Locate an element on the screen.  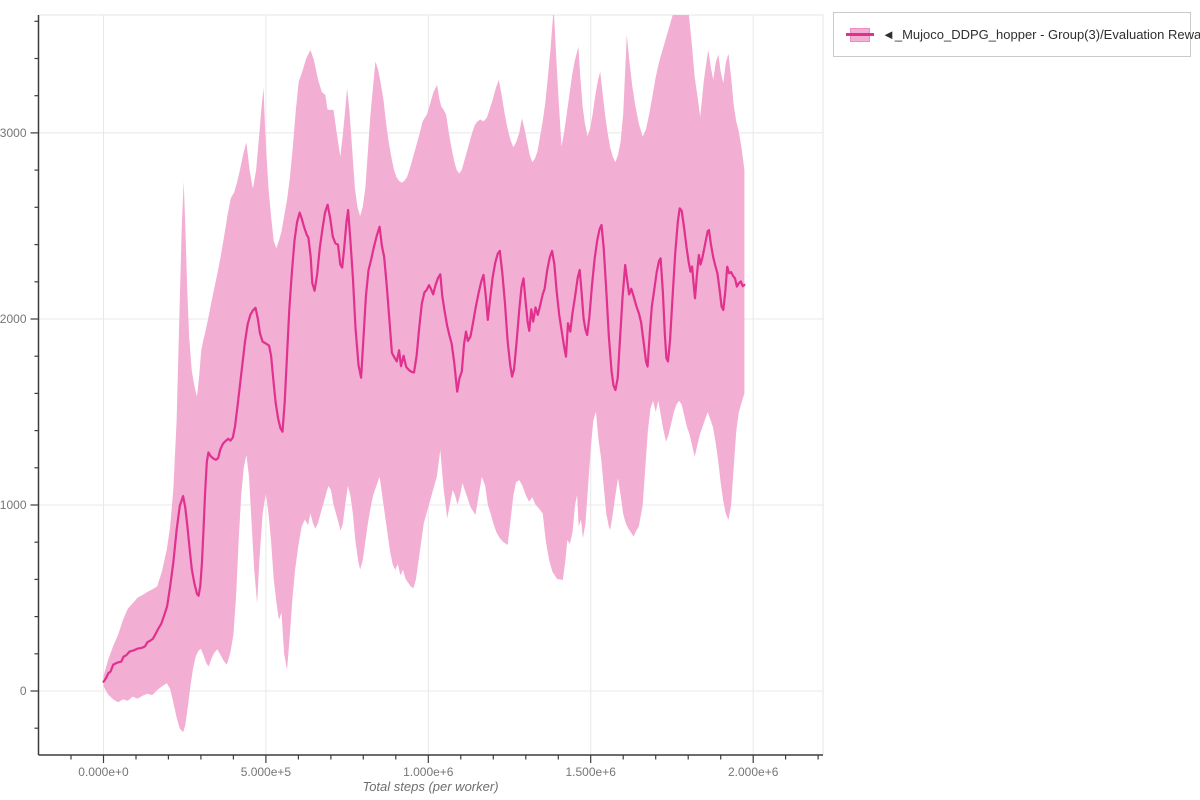
x-tick-label: 0.000e+0 is located at coordinates (103, 772).